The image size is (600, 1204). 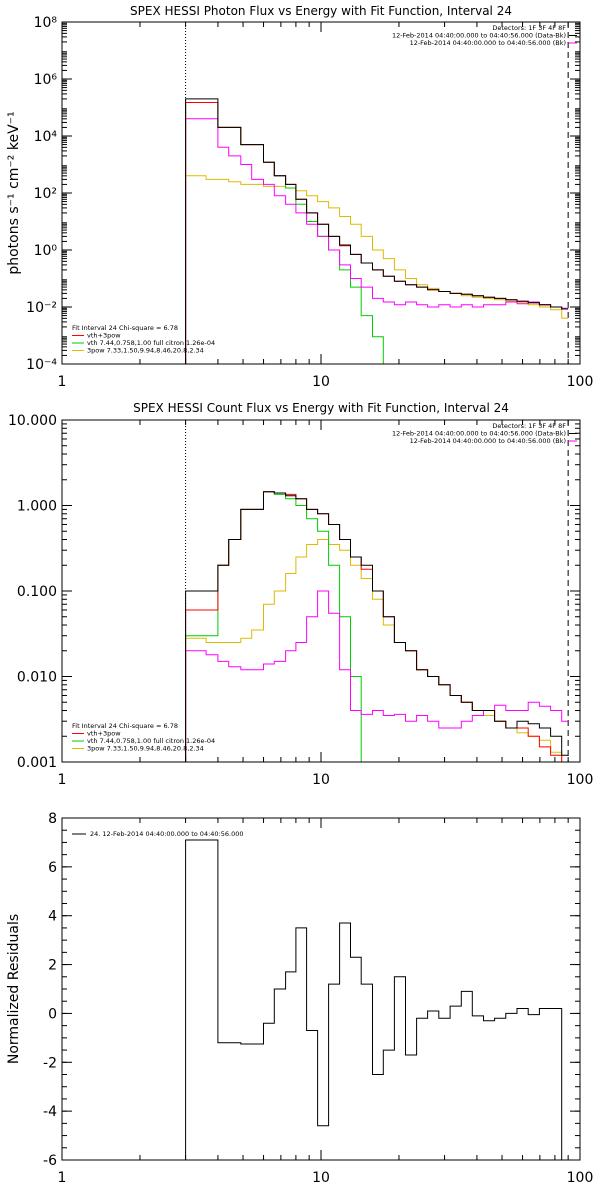 I want to click on y-tick-label: 10⁶, so click(x=46, y=80).